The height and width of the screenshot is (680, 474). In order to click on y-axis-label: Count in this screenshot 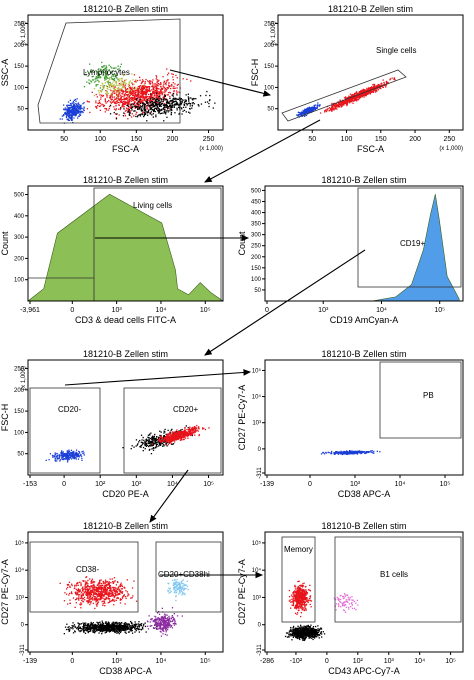, I will do `click(5, 243)`.